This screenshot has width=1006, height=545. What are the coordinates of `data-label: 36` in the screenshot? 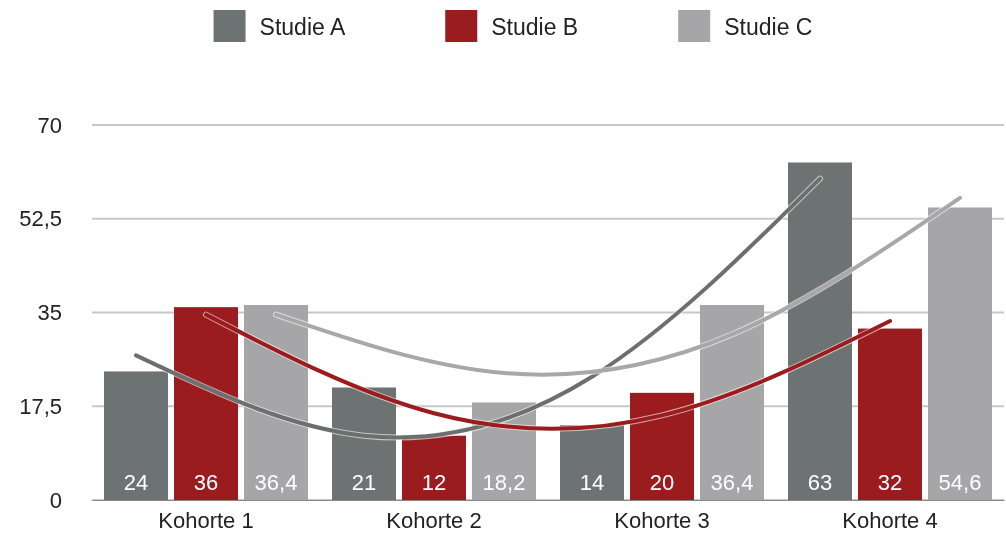 It's located at (206, 482).